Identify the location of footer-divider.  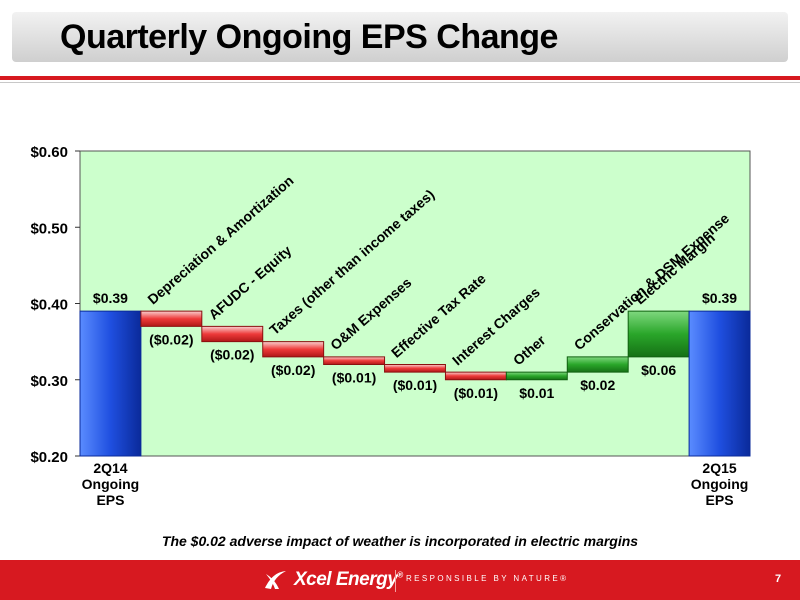
(395, 581).